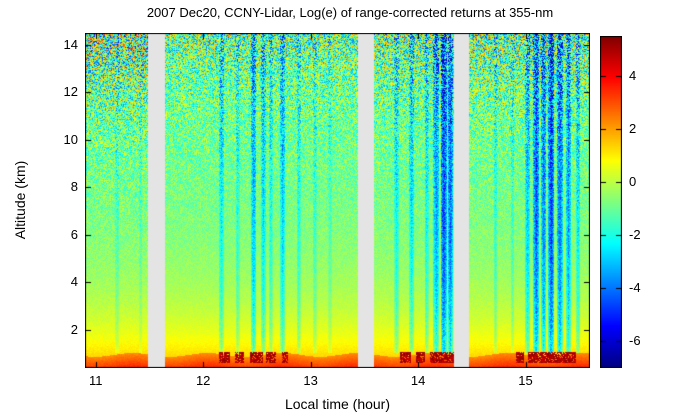  I want to click on x-tick-label: 15, so click(525, 380).